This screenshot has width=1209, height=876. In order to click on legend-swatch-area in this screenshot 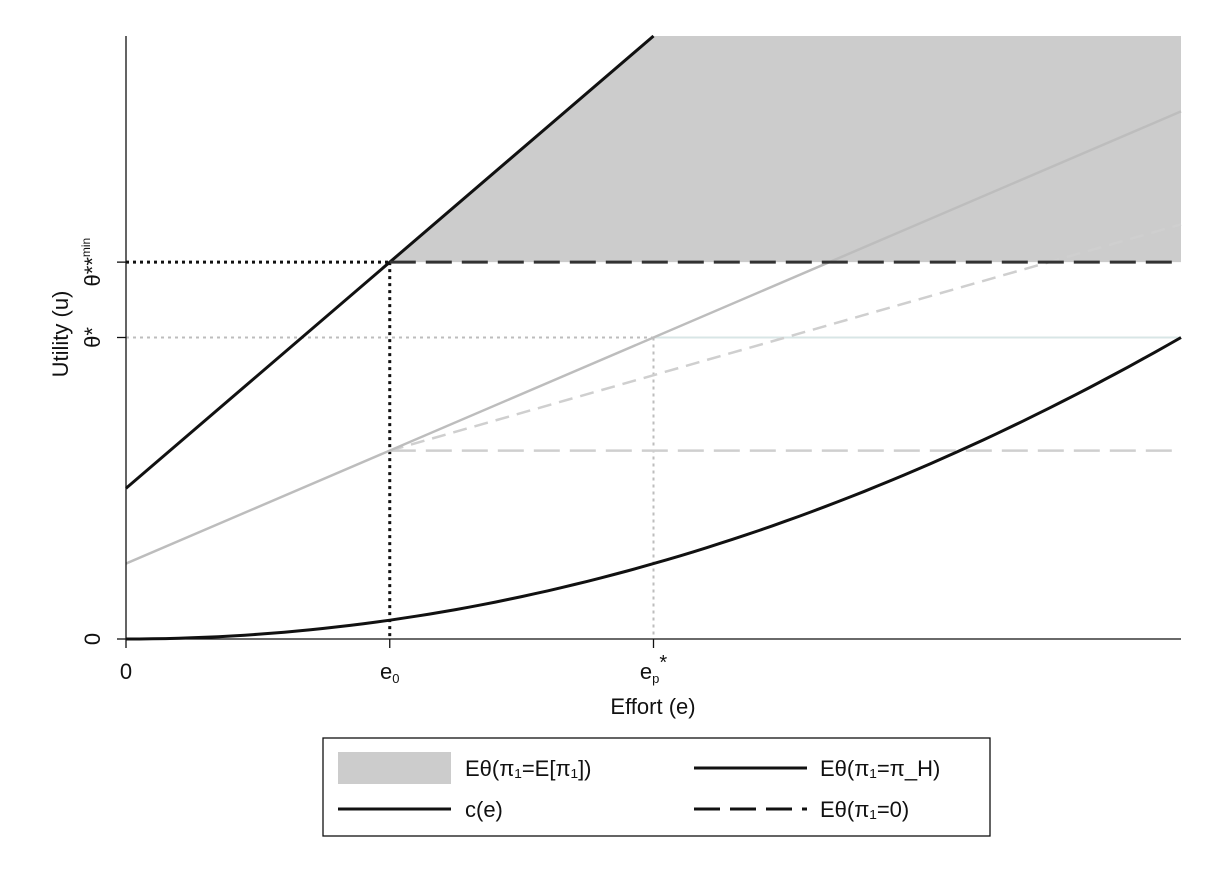, I will do `click(394, 768)`.